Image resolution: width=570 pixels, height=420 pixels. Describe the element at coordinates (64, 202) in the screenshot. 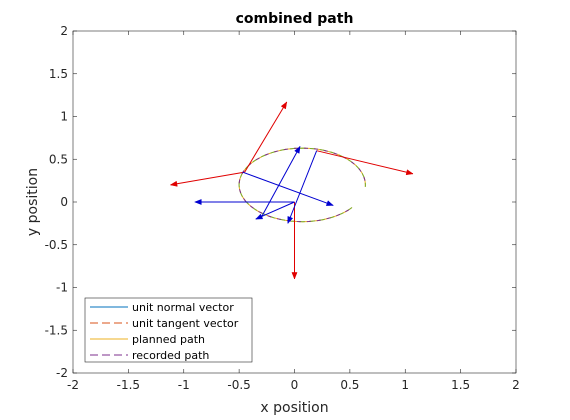

I see `y-tick-label: 0` at that location.